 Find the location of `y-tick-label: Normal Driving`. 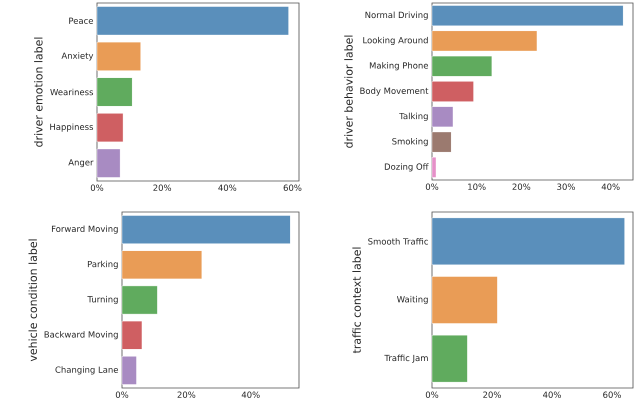

y-tick-label: Normal Driving is located at coordinates (397, 16).